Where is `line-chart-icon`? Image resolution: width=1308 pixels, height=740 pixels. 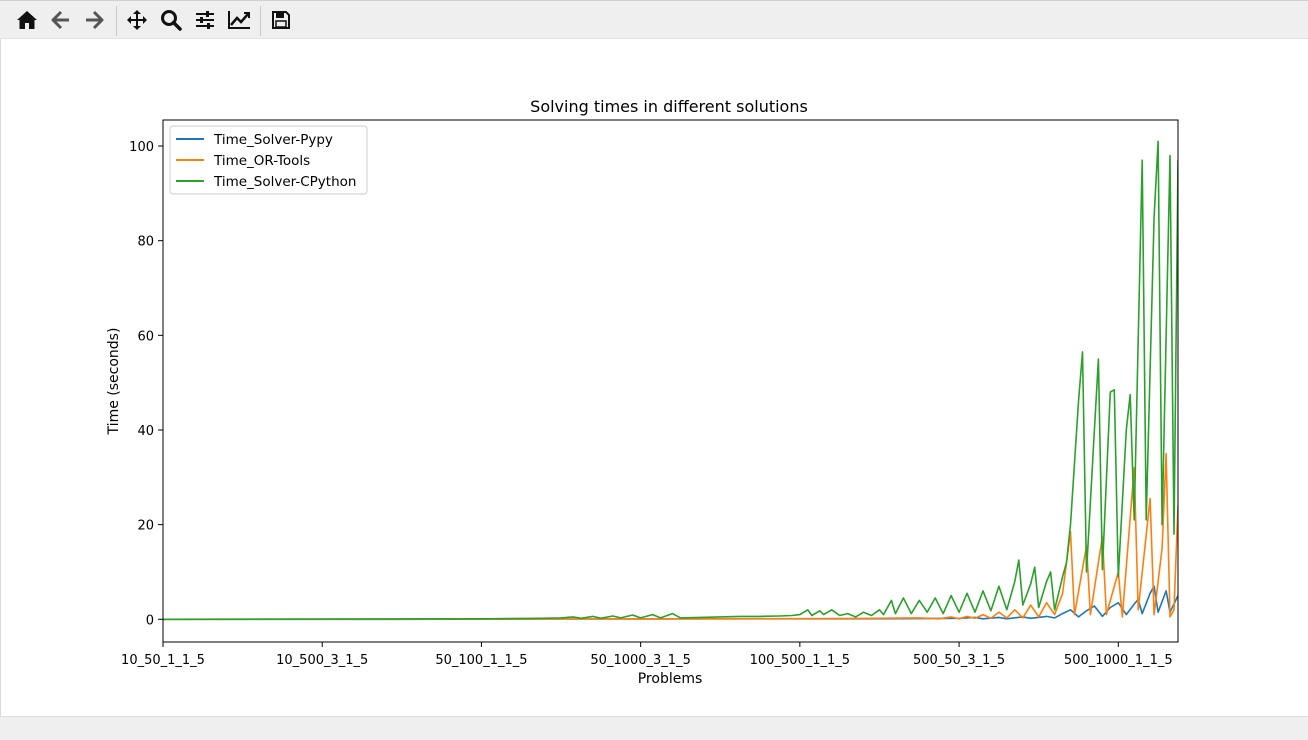
line-chart-icon is located at coordinates (239, 20).